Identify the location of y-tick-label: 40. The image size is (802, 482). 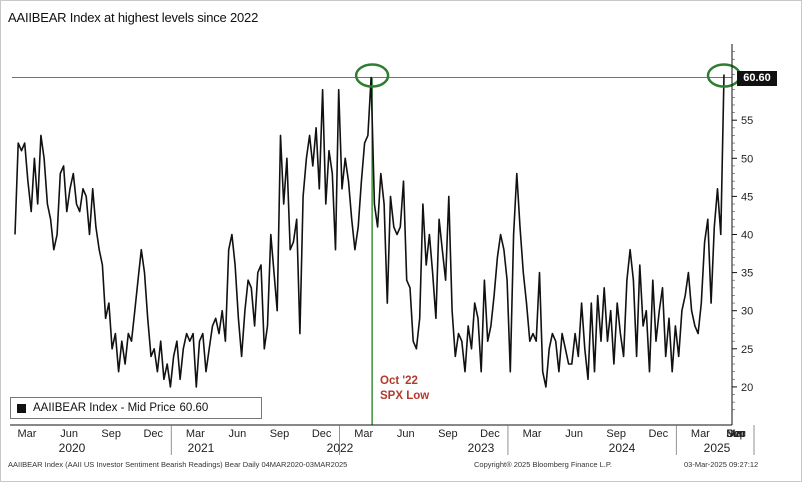
(747, 236).